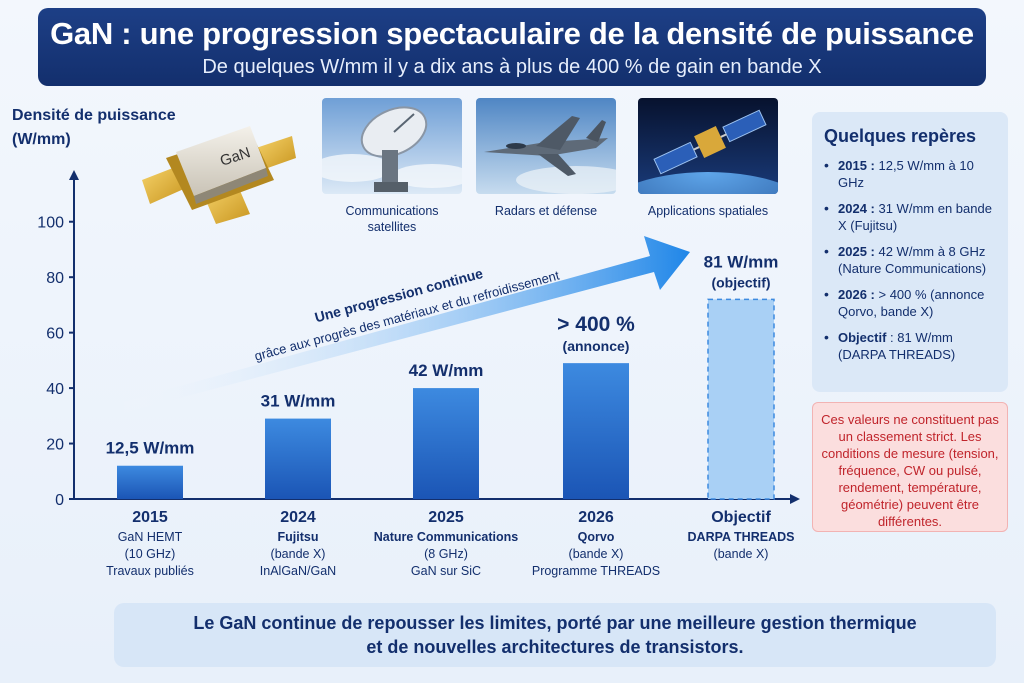 The width and height of the screenshot is (1024, 683). I want to click on y-tick-label: 60, so click(55, 334).